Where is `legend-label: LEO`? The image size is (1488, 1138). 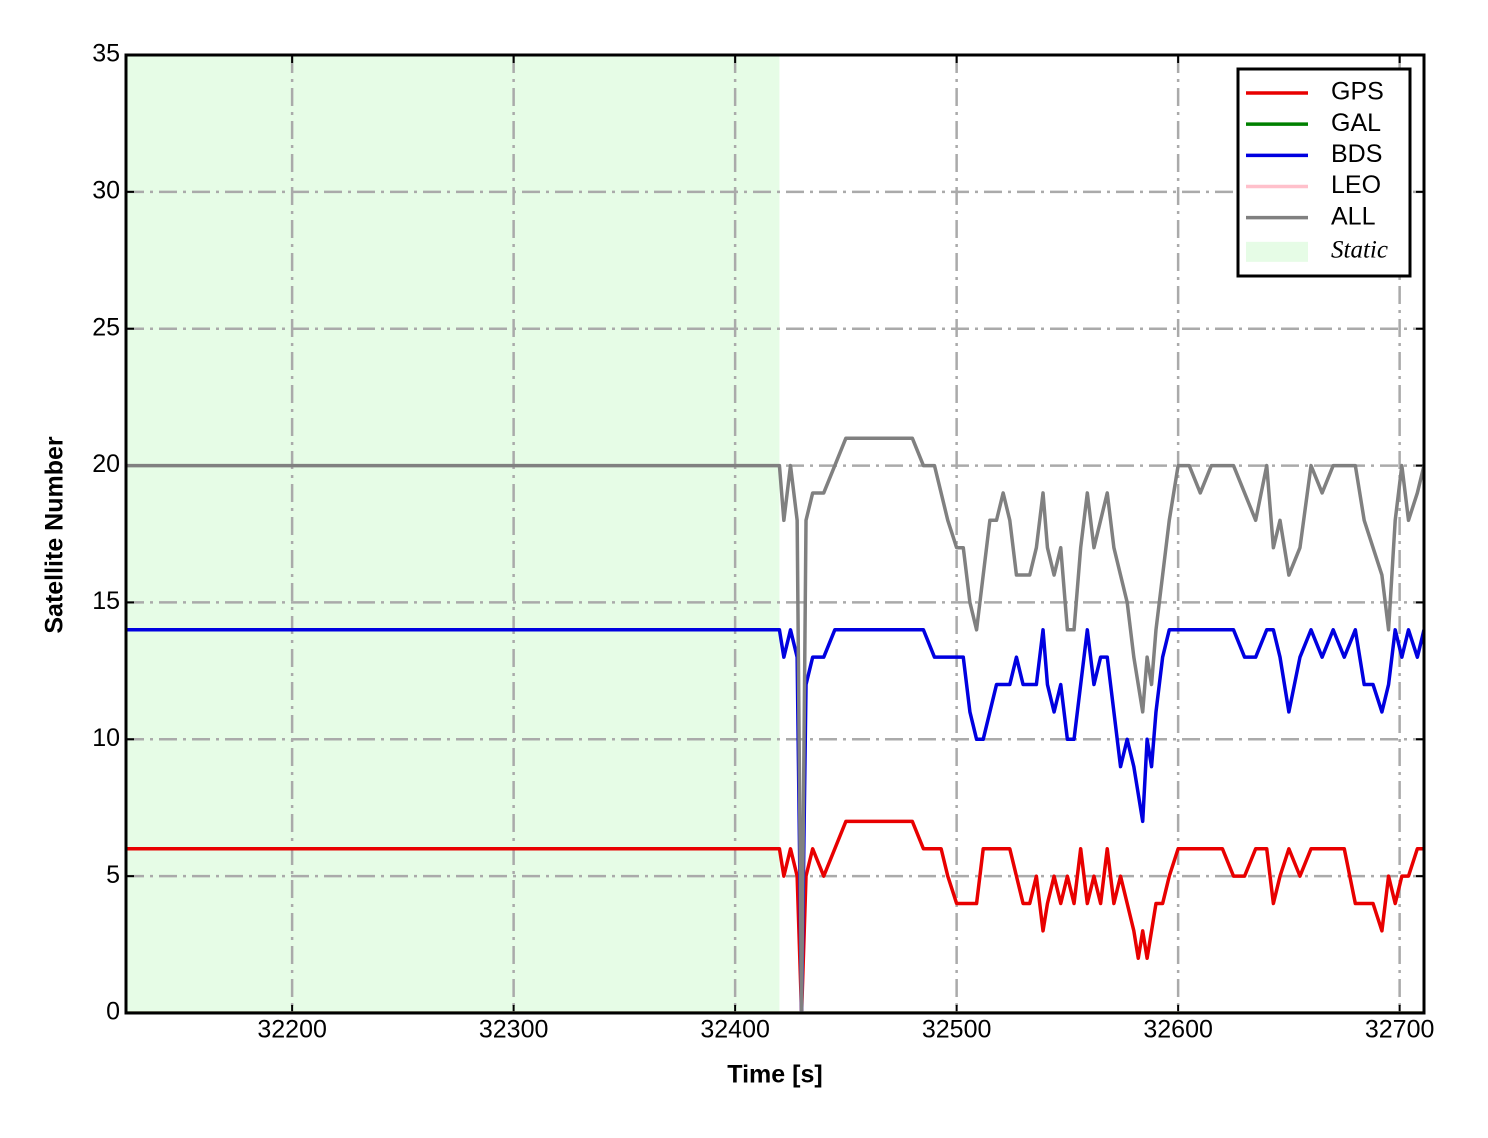 legend-label: LEO is located at coordinates (1356, 185).